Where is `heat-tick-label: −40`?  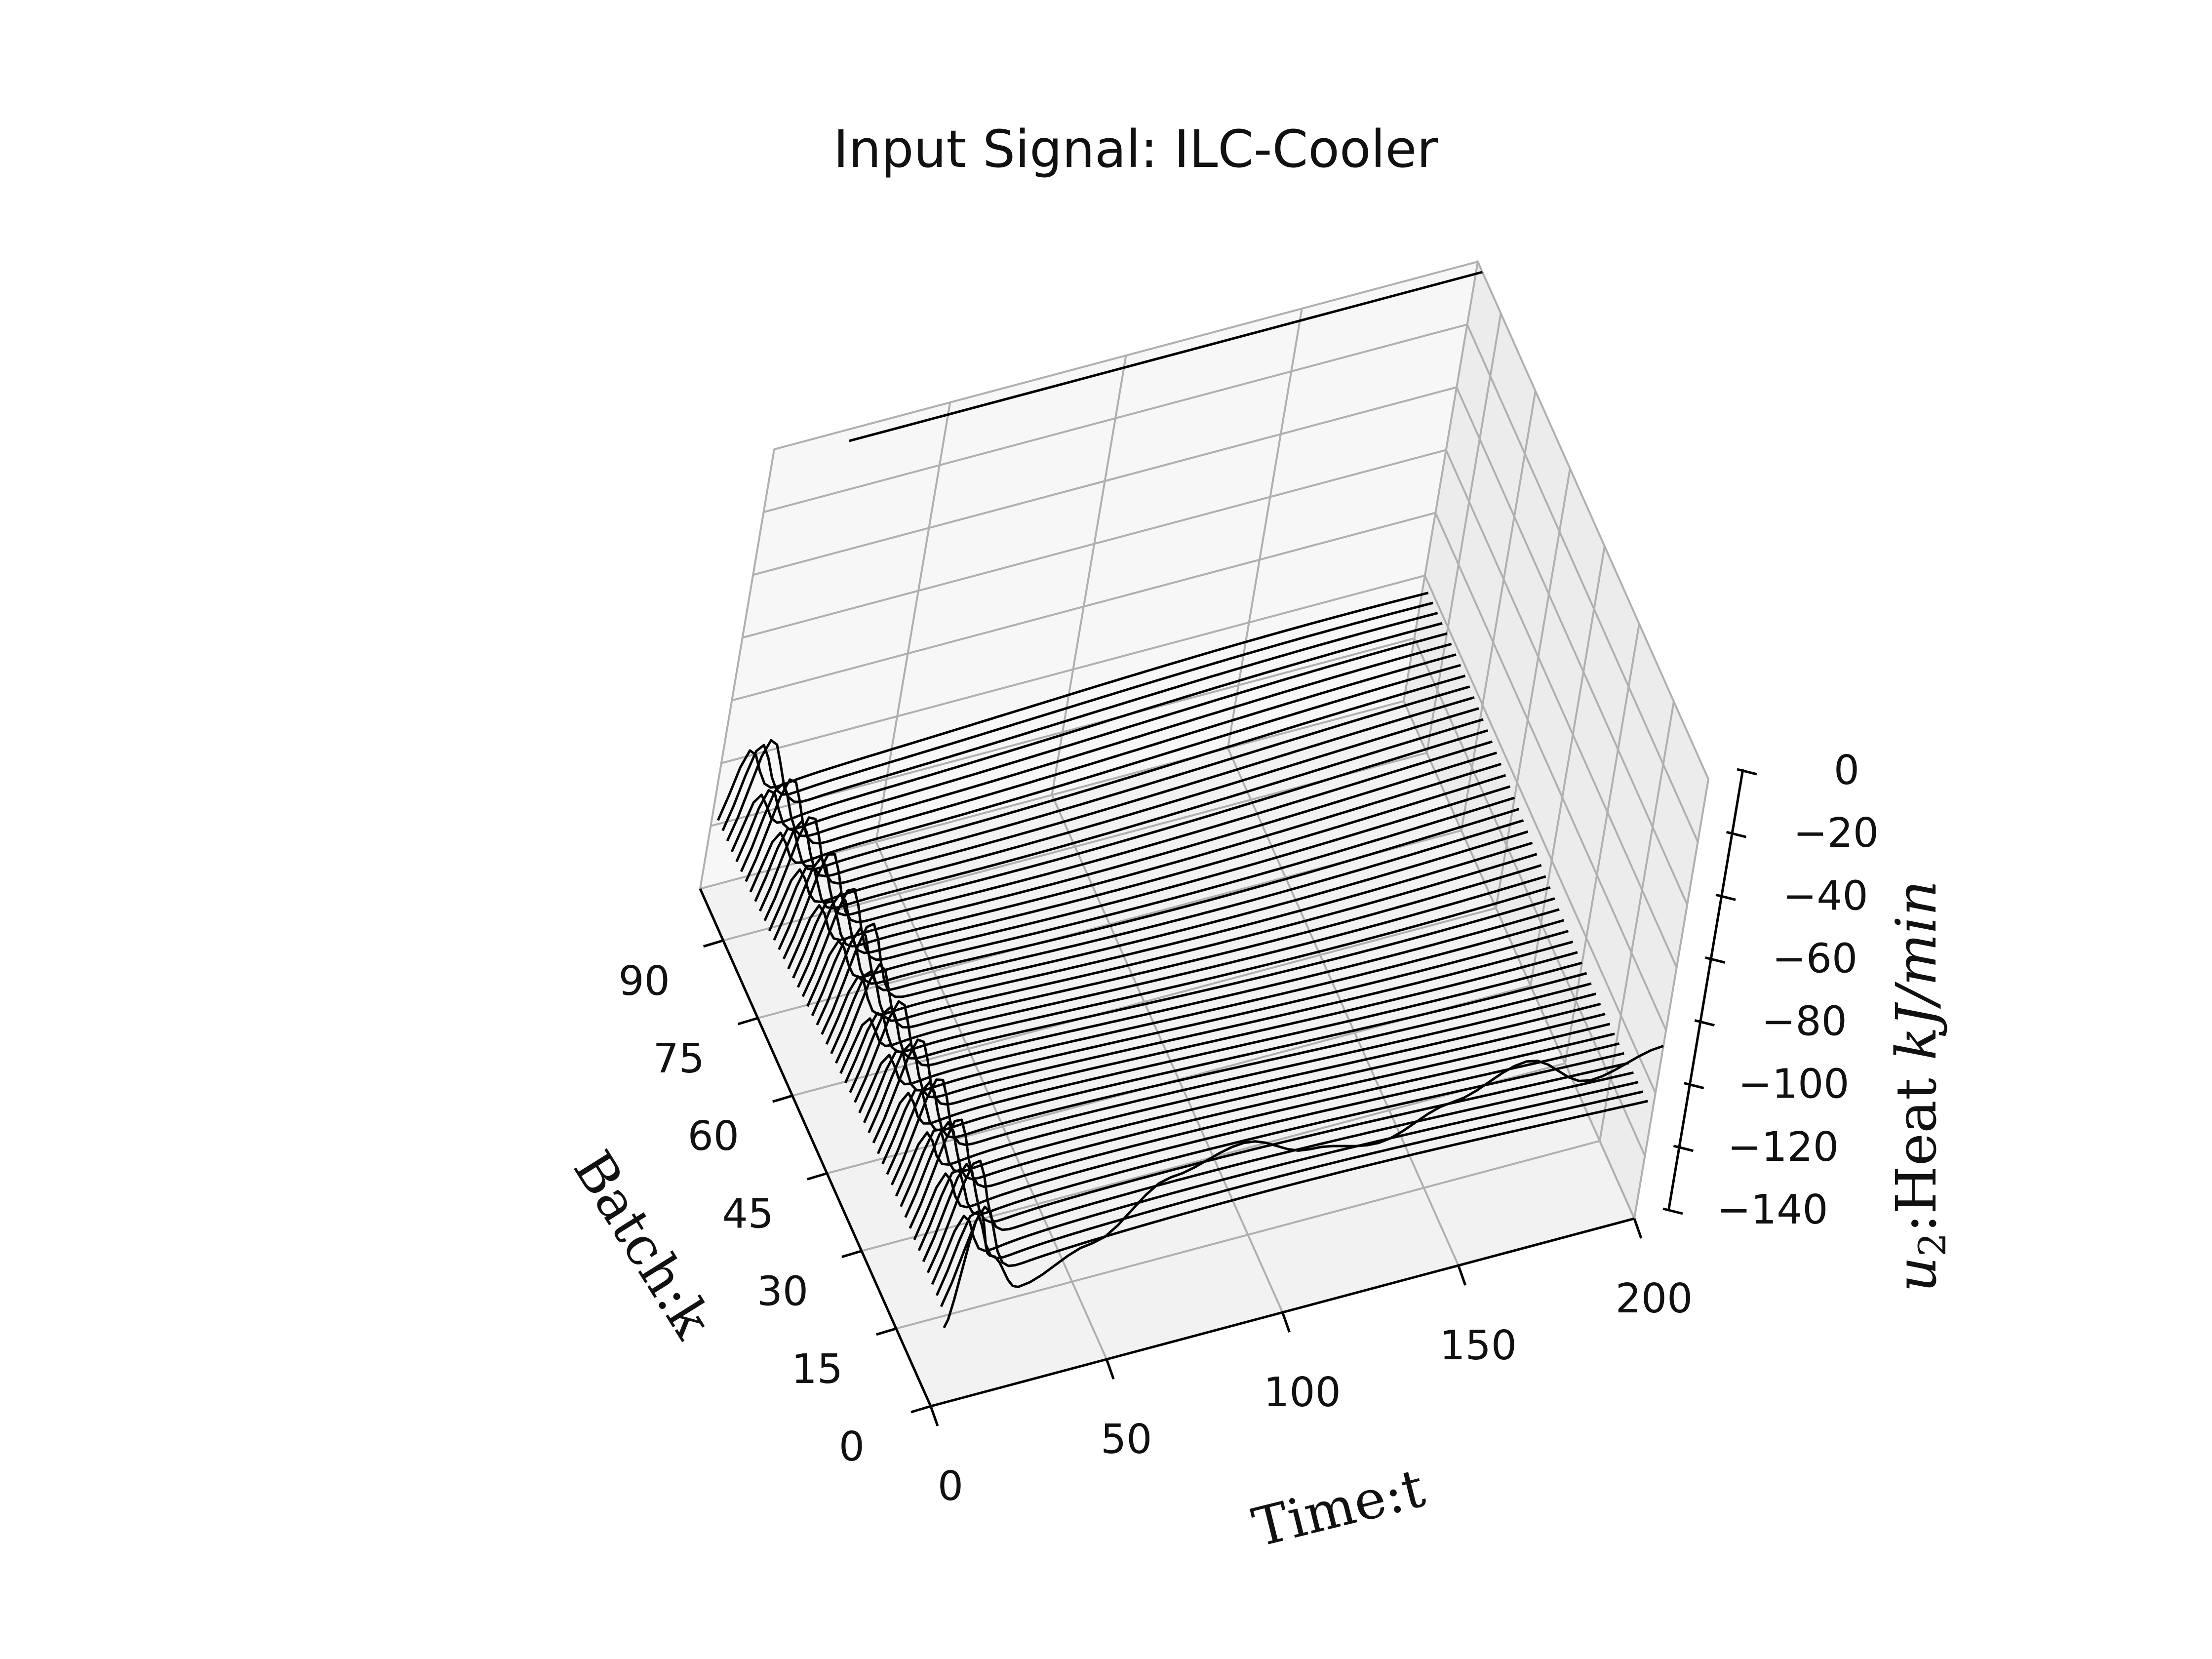
heat-tick-label: −40 is located at coordinates (1825, 896).